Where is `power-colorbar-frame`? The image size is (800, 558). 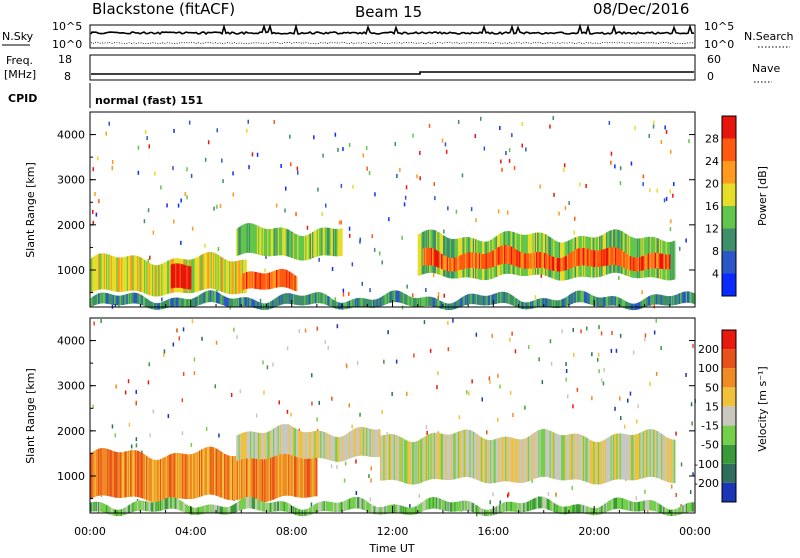
power-colorbar-frame is located at coordinates (729, 206).